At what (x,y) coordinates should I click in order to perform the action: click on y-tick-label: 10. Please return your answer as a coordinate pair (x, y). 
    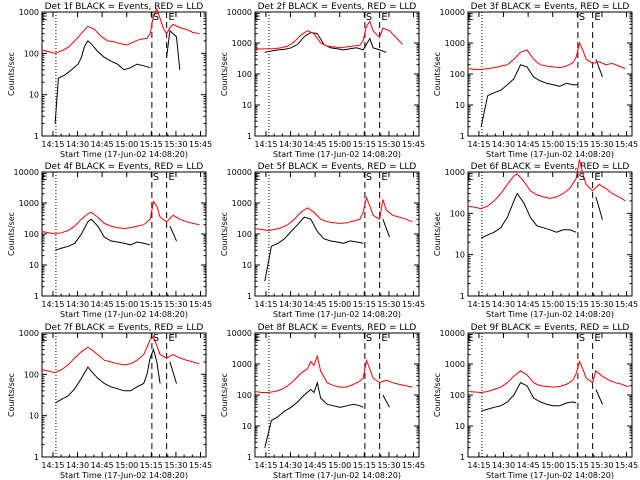
    Looking at the image, I should click on (34, 265).